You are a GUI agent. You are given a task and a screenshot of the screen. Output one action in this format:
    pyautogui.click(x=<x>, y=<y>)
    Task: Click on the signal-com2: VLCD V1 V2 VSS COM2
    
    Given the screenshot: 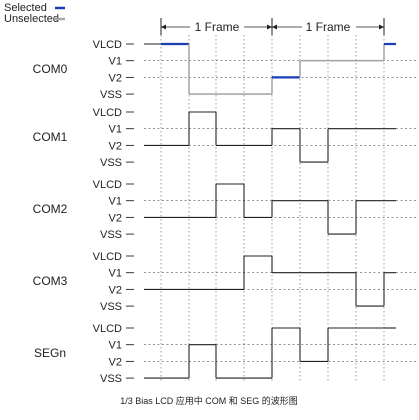 What is the action you would take?
    pyautogui.click(x=224, y=210)
    